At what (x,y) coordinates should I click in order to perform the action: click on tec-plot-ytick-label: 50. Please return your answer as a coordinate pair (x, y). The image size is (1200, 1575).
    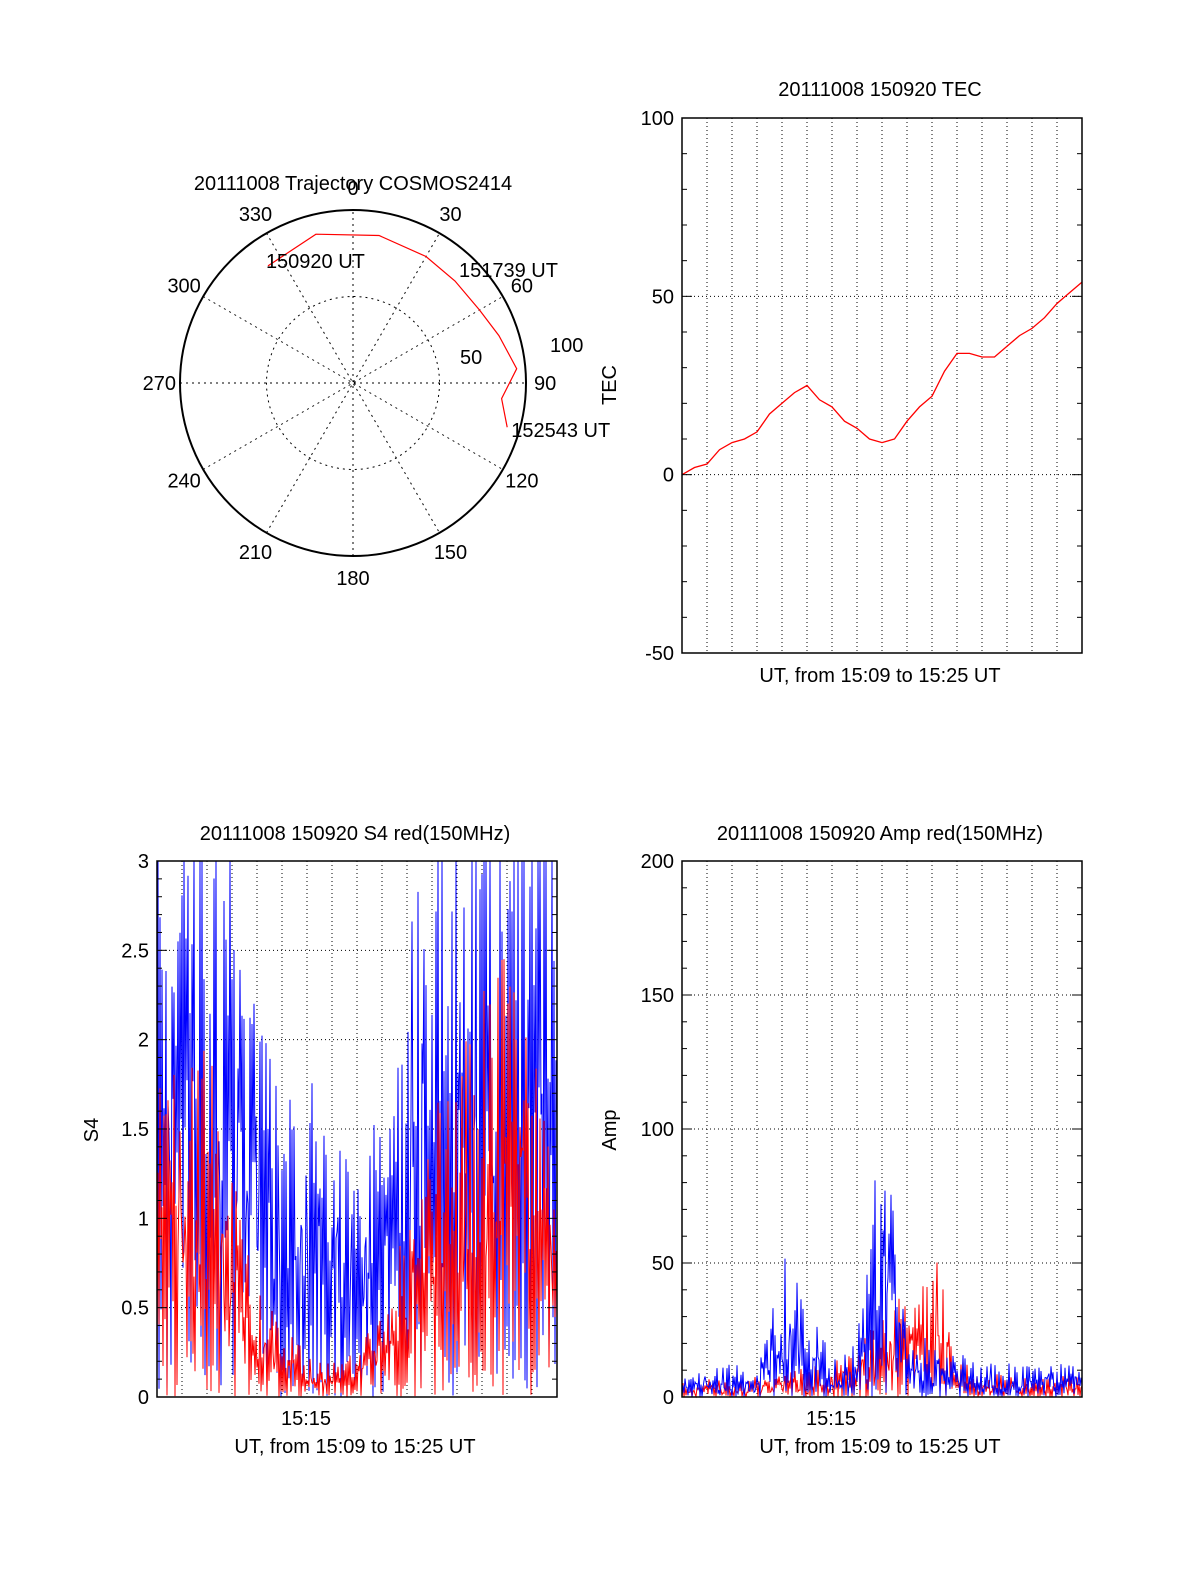
    Looking at the image, I should click on (663, 297).